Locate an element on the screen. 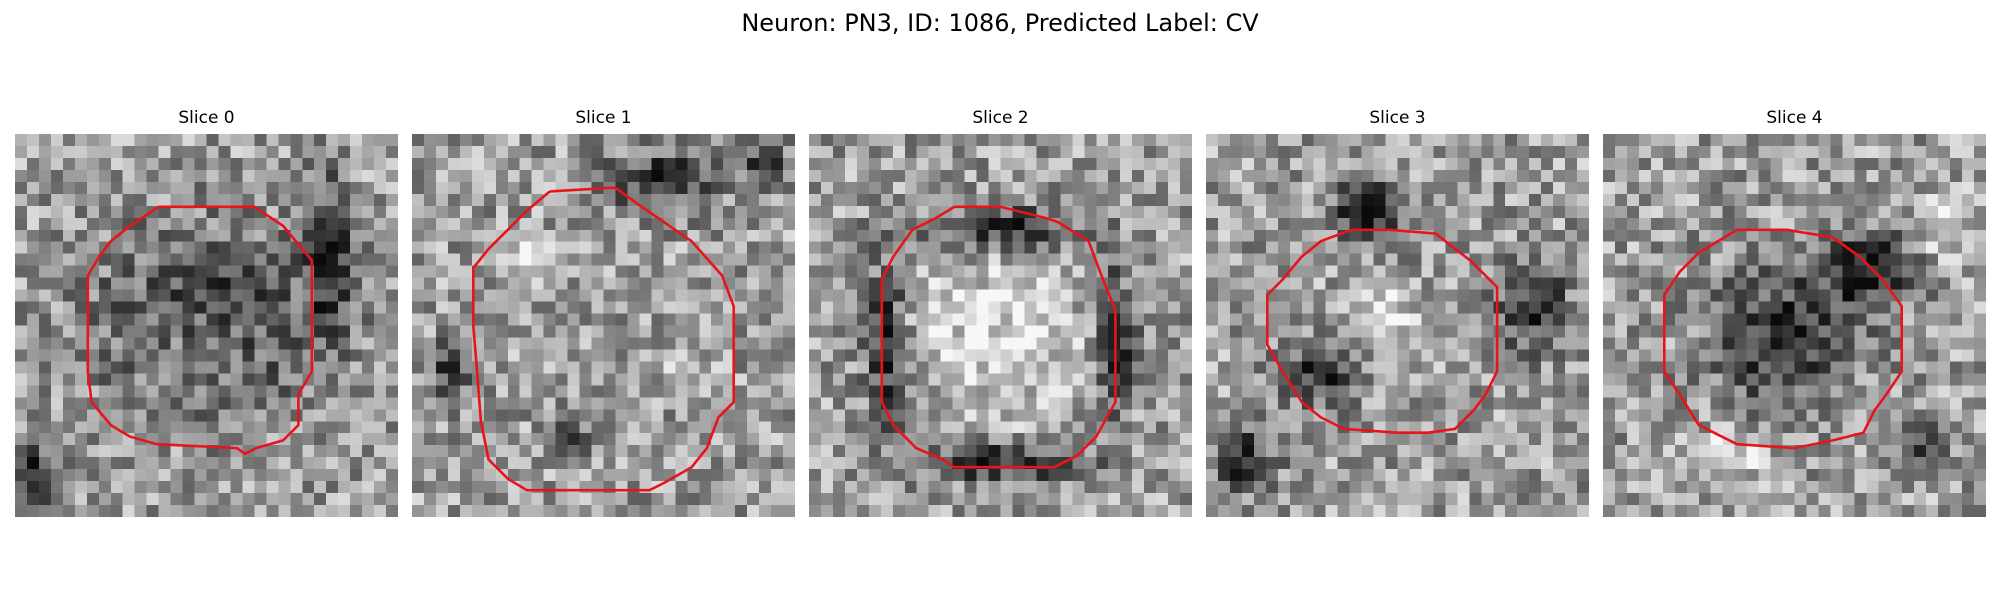 The width and height of the screenshot is (2000, 600). slice-title: Slice 4 is located at coordinates (1794, 118).